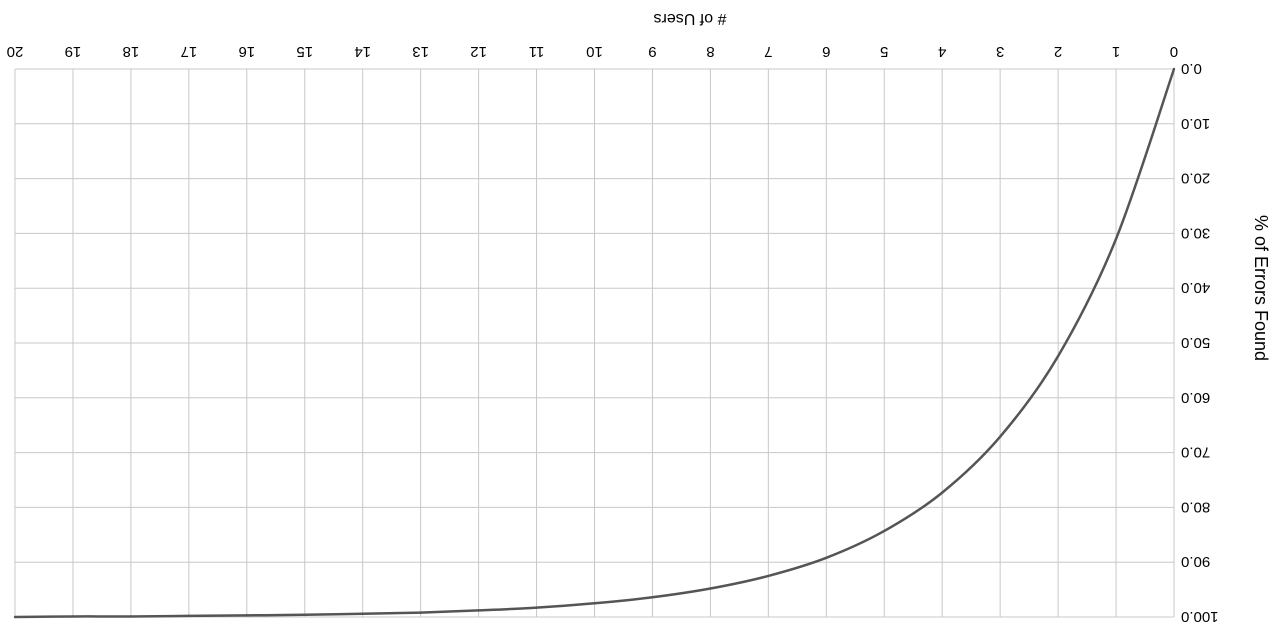  Describe the element at coordinates (1191, 68) in the screenshot. I see `y-tick-label: 0.0` at that location.